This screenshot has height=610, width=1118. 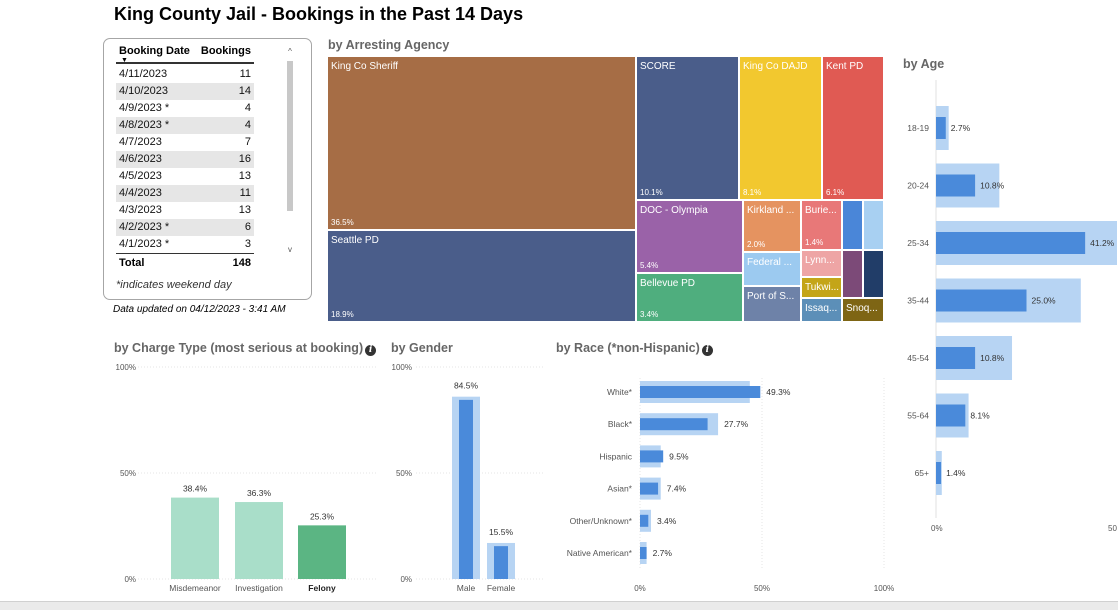 I want to click on table-row: 4/11/2023 11, so click(x=185, y=74).